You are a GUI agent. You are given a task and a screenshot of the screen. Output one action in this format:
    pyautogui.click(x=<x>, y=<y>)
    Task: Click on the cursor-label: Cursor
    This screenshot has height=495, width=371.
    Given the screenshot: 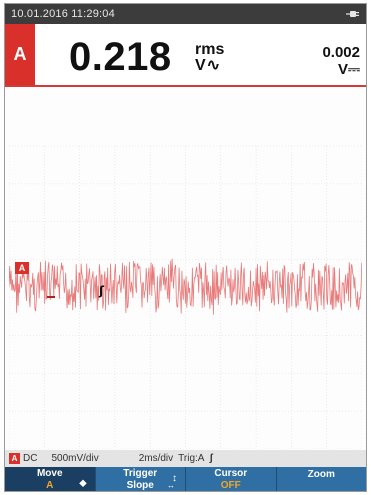 What is the action you would take?
    pyautogui.click(x=231, y=473)
    